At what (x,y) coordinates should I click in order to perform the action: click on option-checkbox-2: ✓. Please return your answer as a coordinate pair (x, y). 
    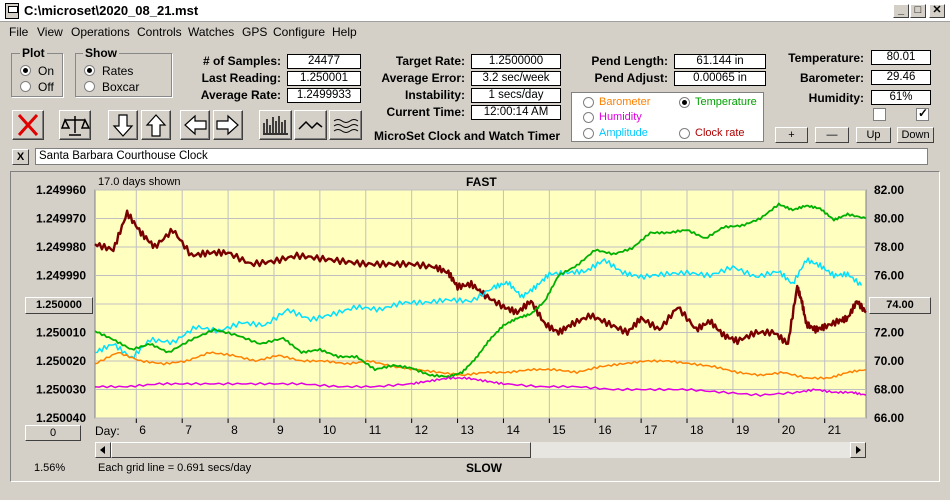
    Looking at the image, I should click on (922, 113).